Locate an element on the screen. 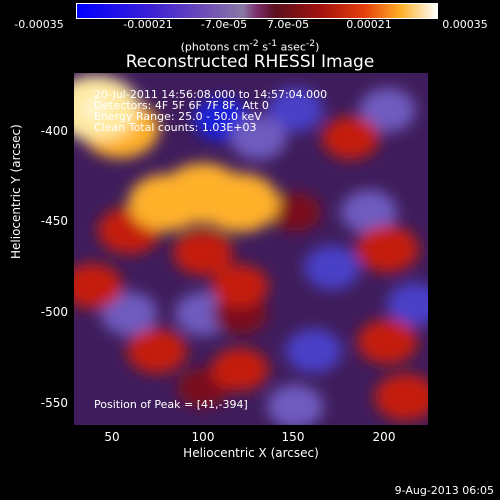  y-tick-label: -550 is located at coordinates (54, 403).